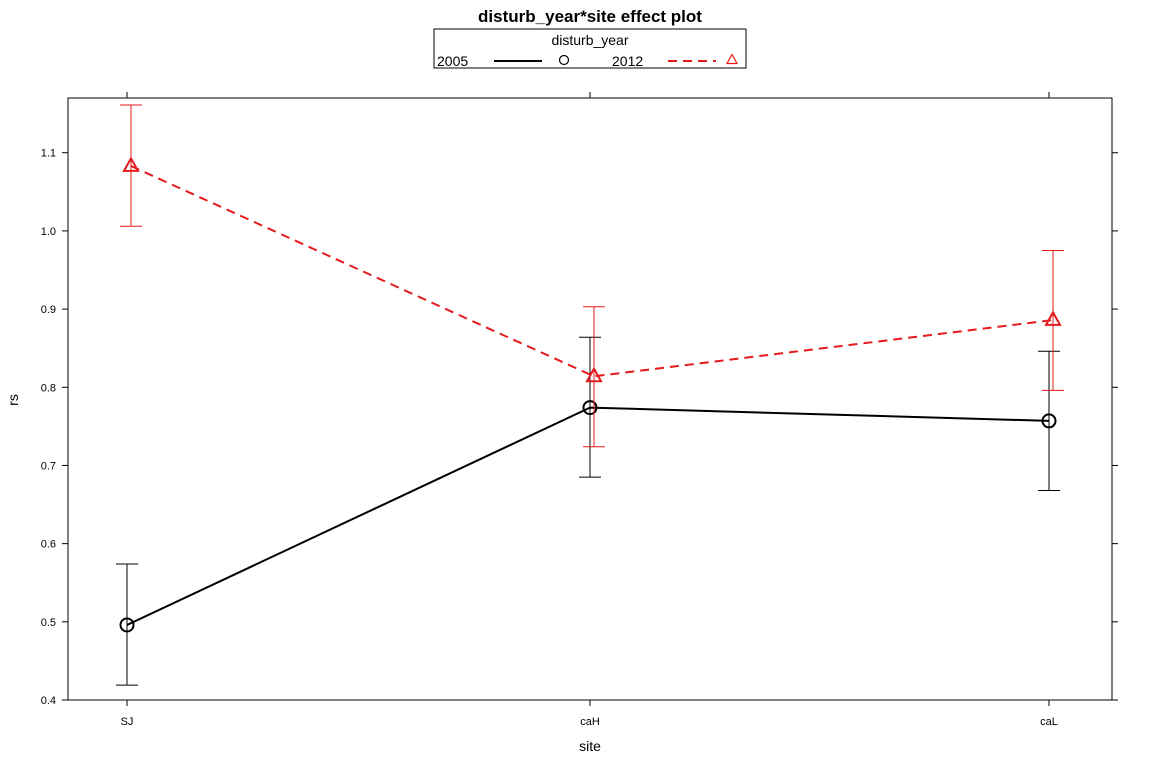 The width and height of the screenshot is (1152, 768). Describe the element at coordinates (1049, 722) in the screenshot. I see `x-tick-label: caL` at that location.